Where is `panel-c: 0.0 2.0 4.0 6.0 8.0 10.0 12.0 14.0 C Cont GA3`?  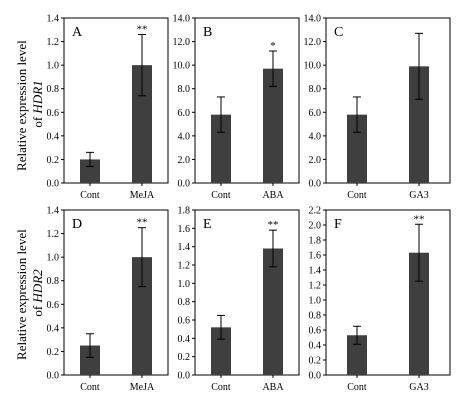
panel-c: 0.0 2.0 4.0 6.0 8.0 10.0 12.0 14.0 C Cont GA3 is located at coordinates (377, 107).